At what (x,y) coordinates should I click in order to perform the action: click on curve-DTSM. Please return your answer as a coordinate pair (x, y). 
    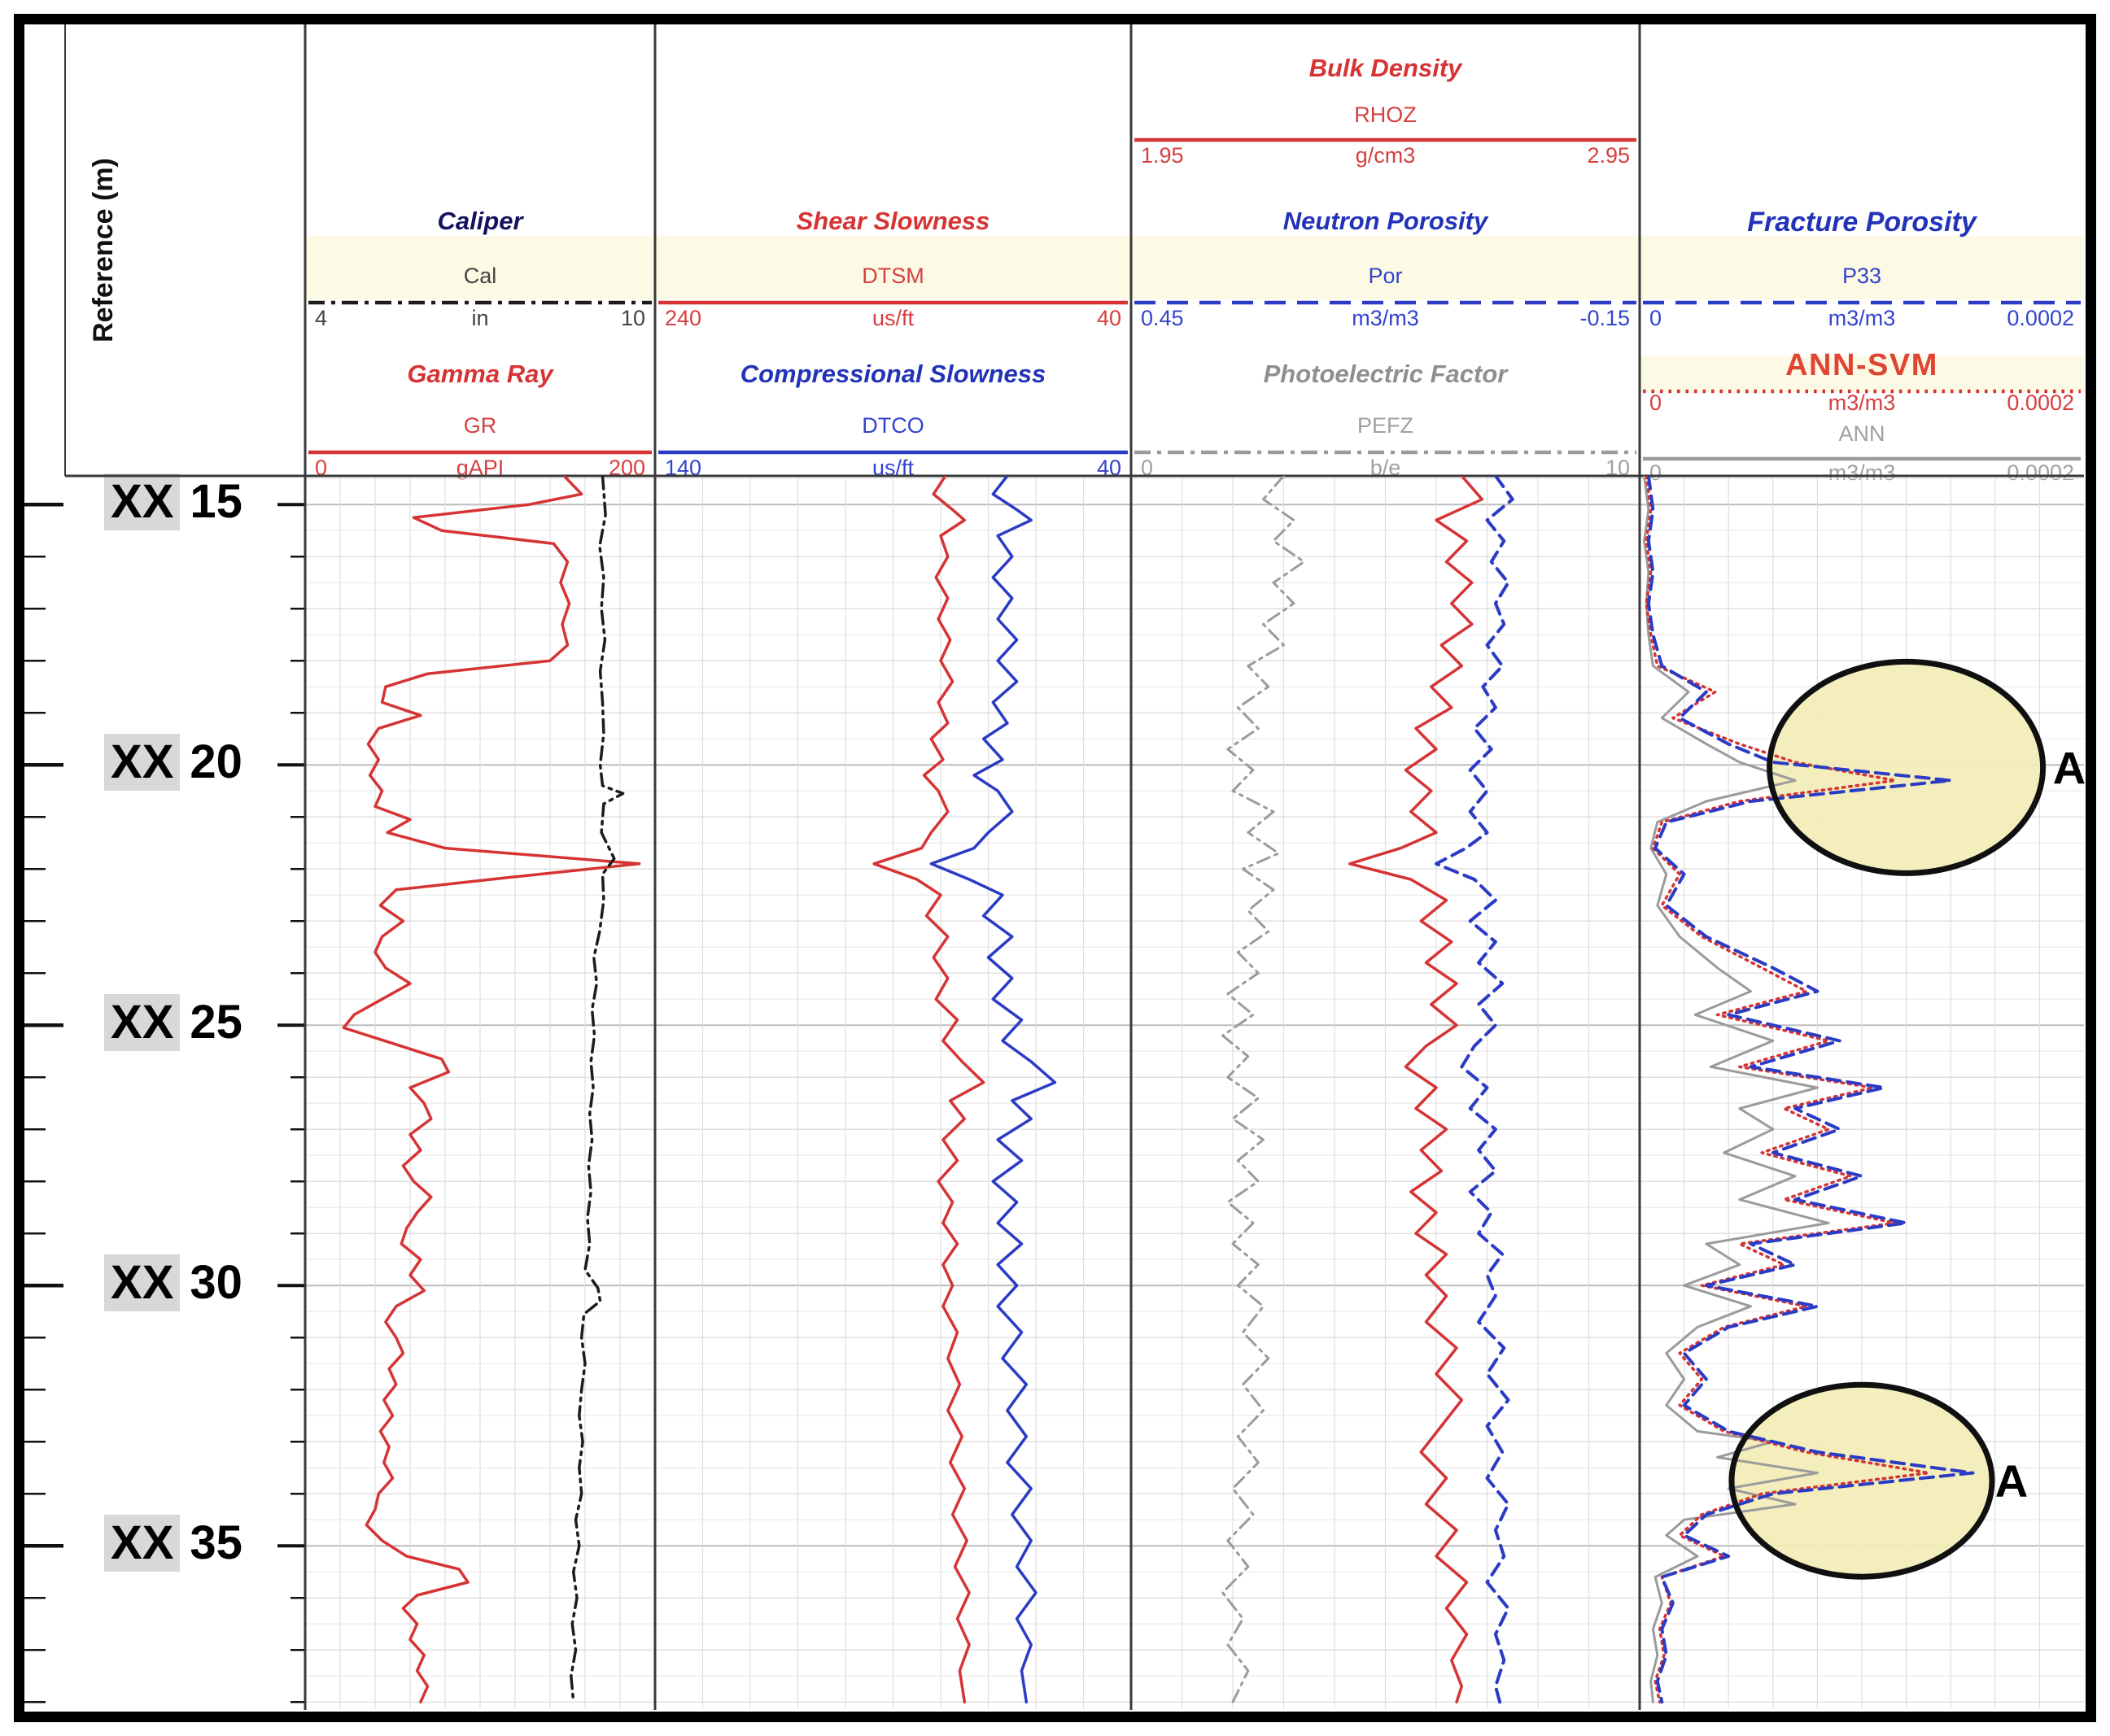
    Looking at the image, I should click on (929, 1089).